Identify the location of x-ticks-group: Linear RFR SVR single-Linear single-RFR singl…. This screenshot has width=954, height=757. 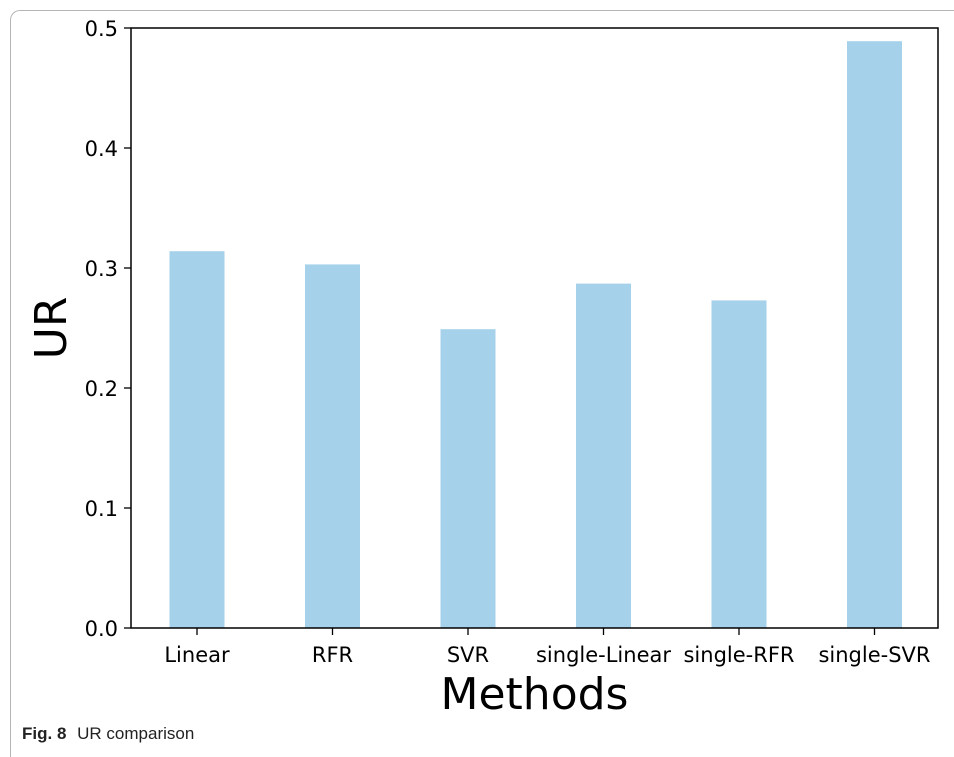
(547, 647).